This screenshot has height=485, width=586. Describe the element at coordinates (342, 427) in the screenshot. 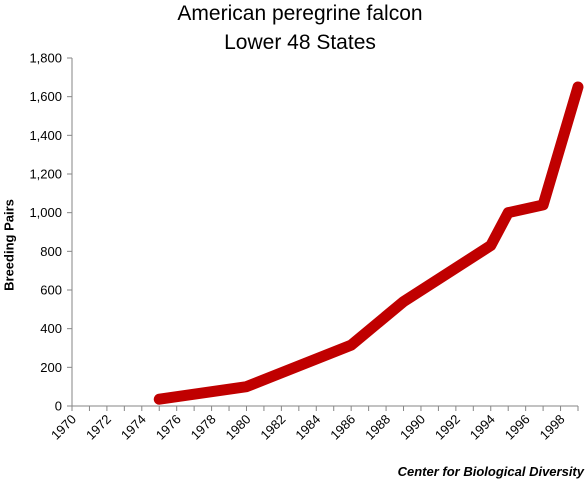

I see `x-tick-label: 1986` at that location.